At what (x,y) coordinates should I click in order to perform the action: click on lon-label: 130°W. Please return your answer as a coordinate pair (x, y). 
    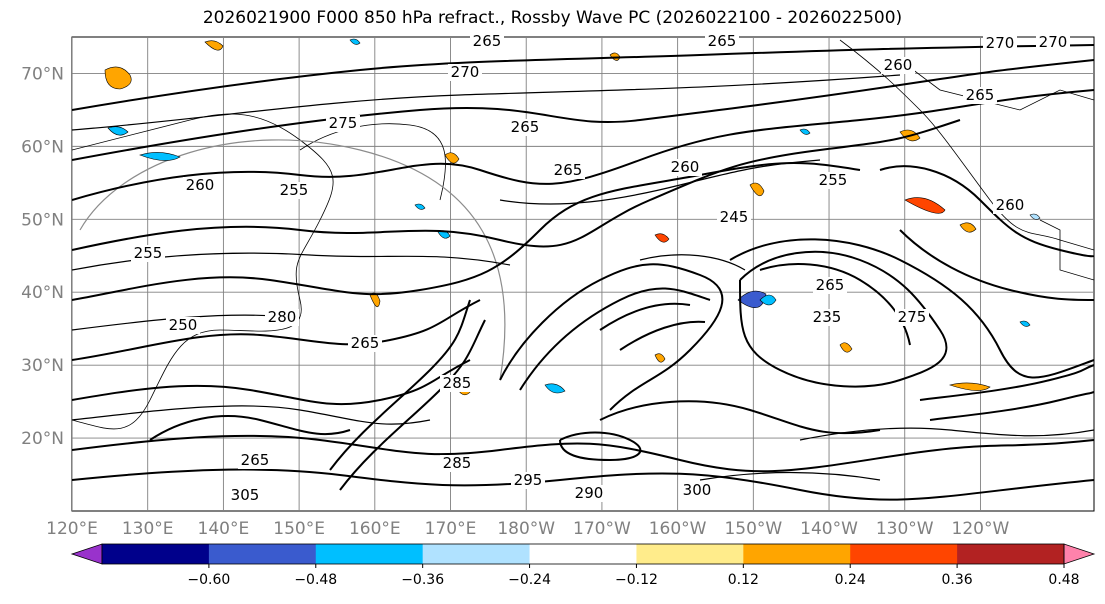
    Looking at the image, I should click on (905, 529).